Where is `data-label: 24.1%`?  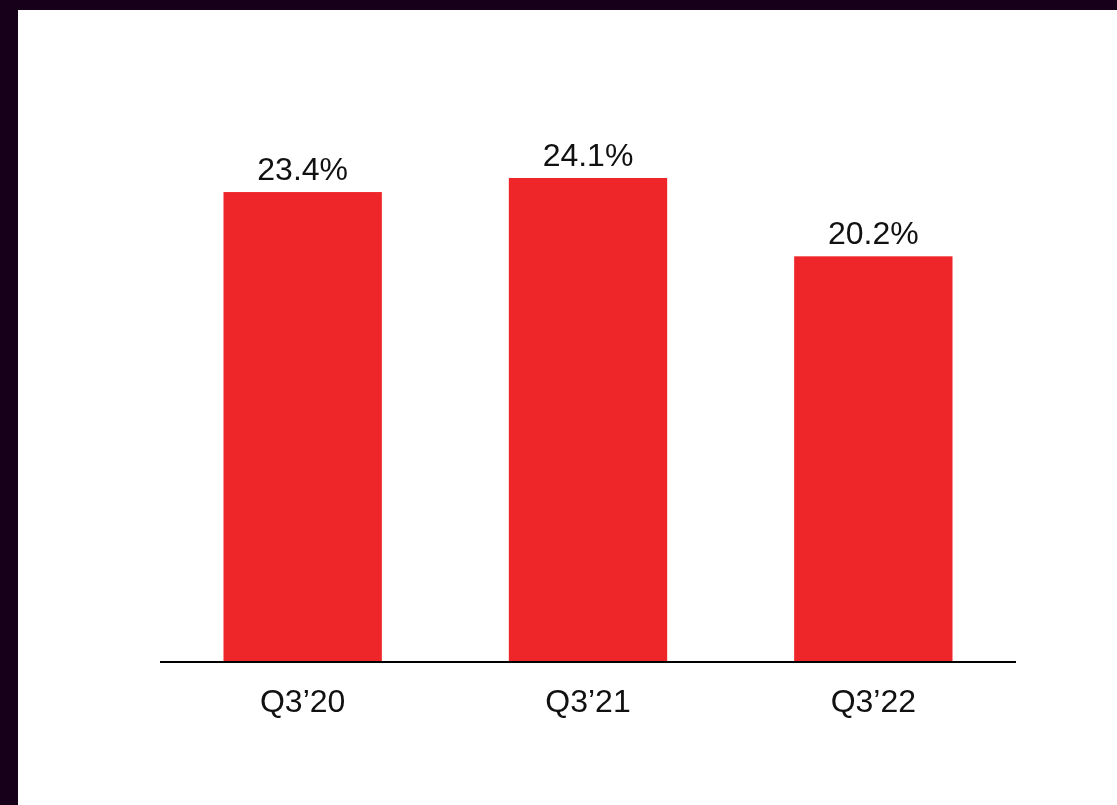 data-label: 24.1% is located at coordinates (588, 155).